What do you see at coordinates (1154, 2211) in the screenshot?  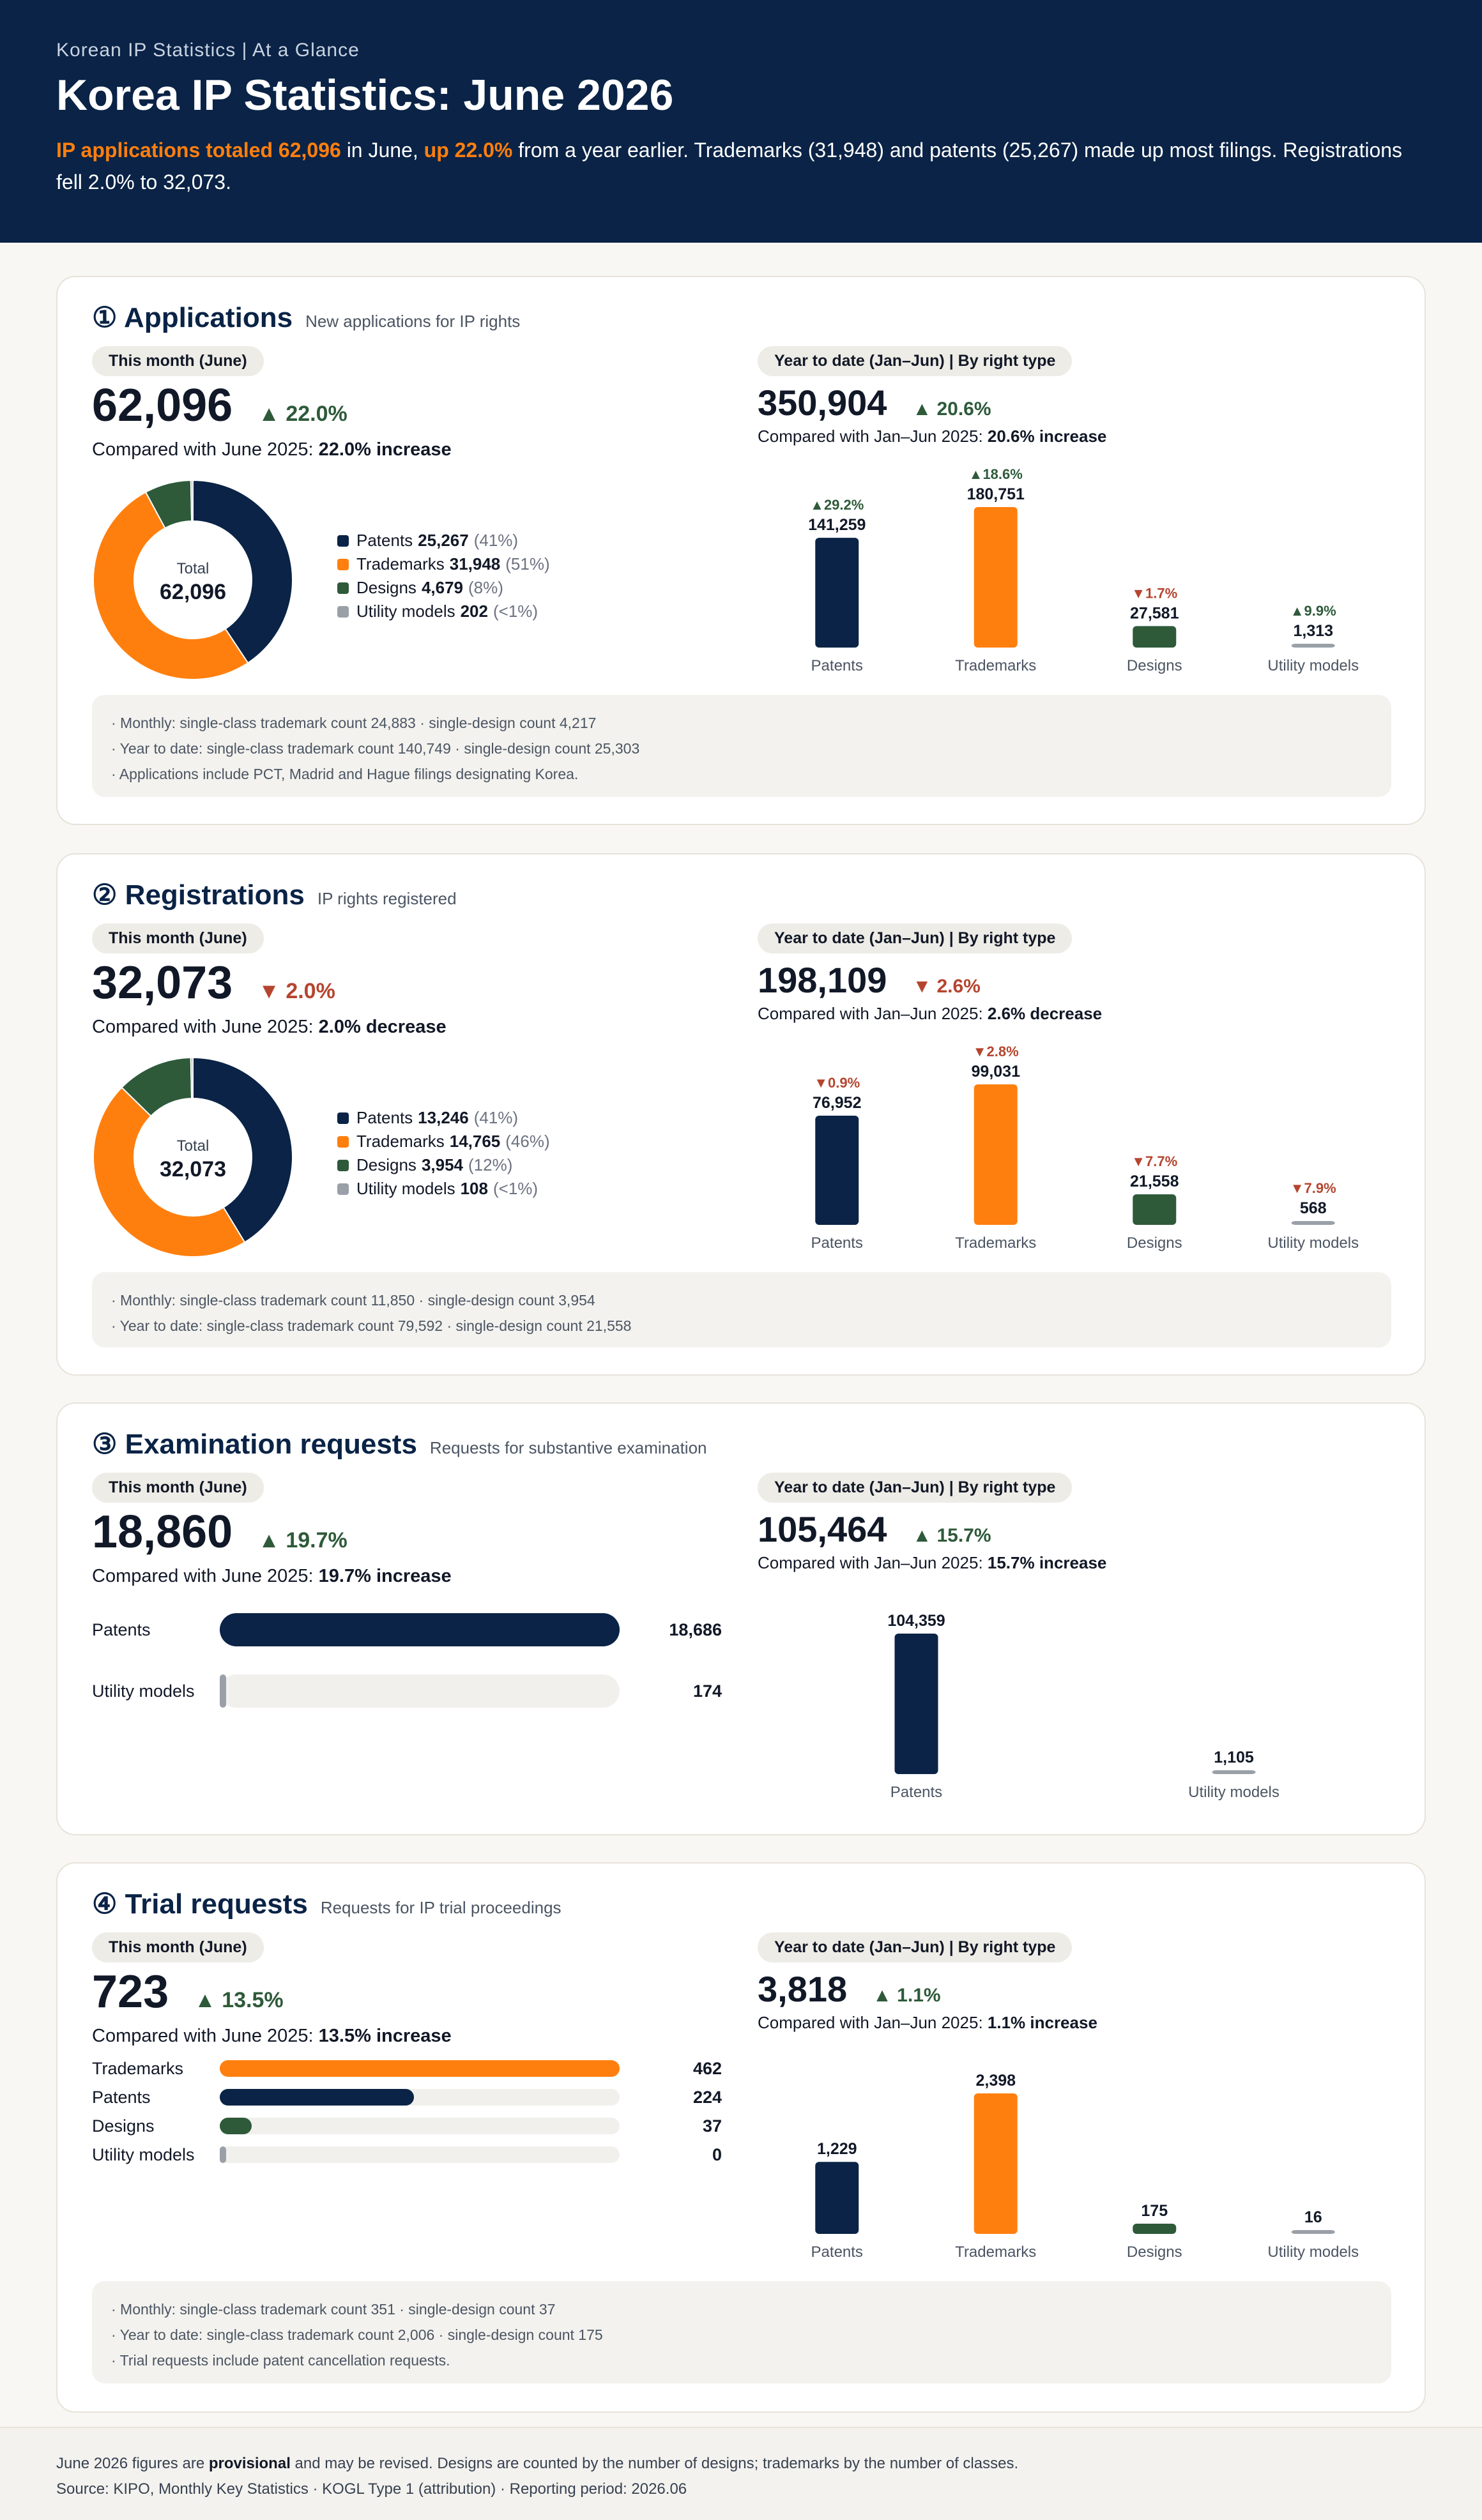 I see `bar-value-designs: 175` at bounding box center [1154, 2211].